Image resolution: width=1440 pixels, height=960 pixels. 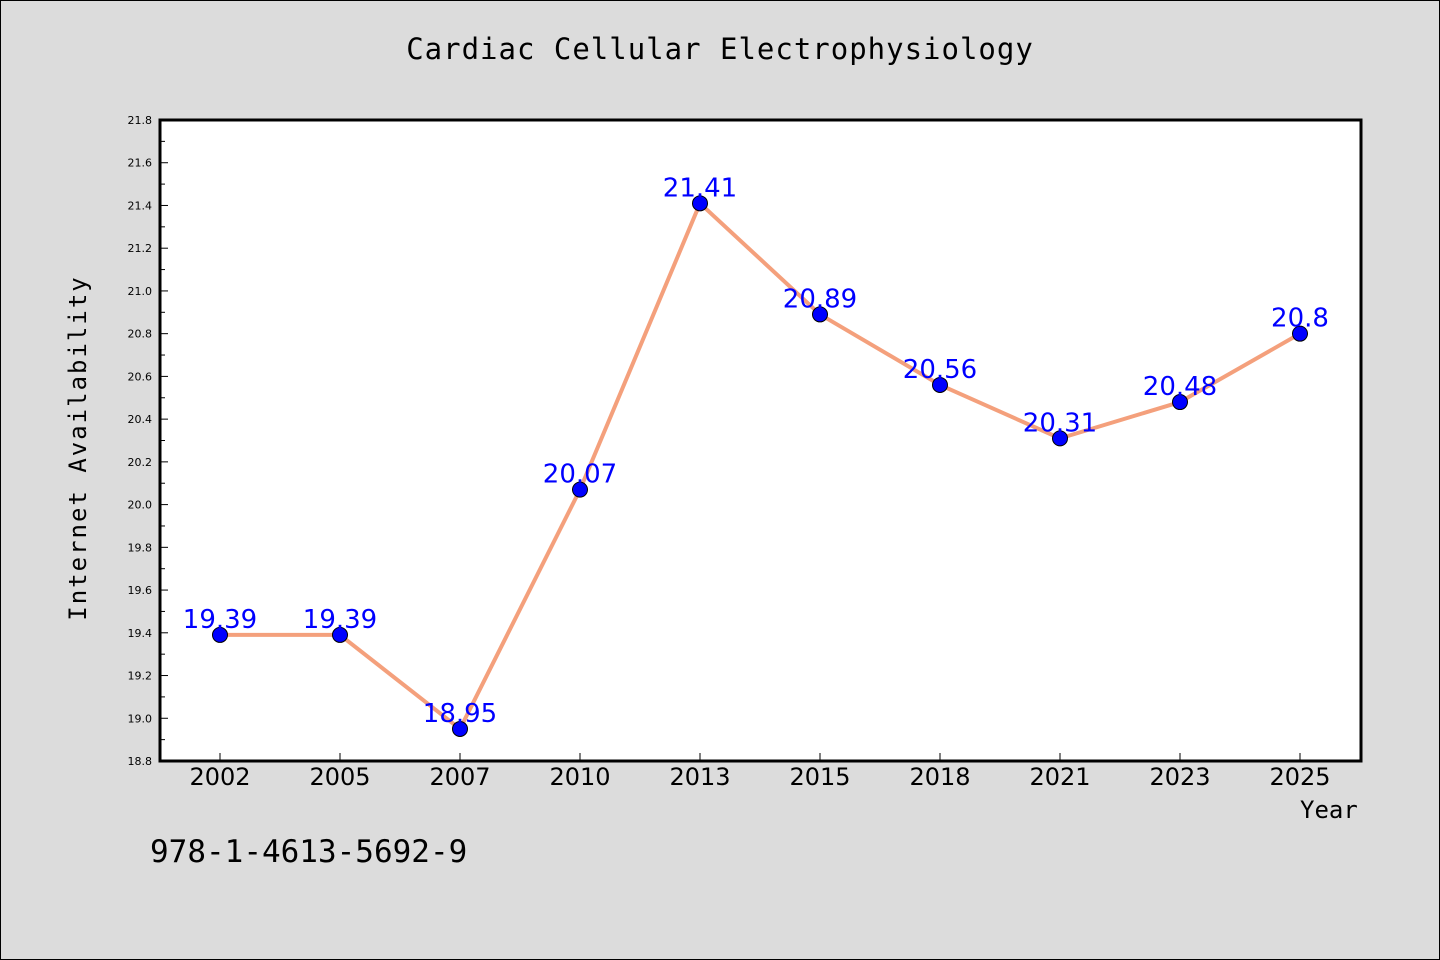 What do you see at coordinates (1299, 777) in the screenshot?
I see `x-tick-label: 2025` at bounding box center [1299, 777].